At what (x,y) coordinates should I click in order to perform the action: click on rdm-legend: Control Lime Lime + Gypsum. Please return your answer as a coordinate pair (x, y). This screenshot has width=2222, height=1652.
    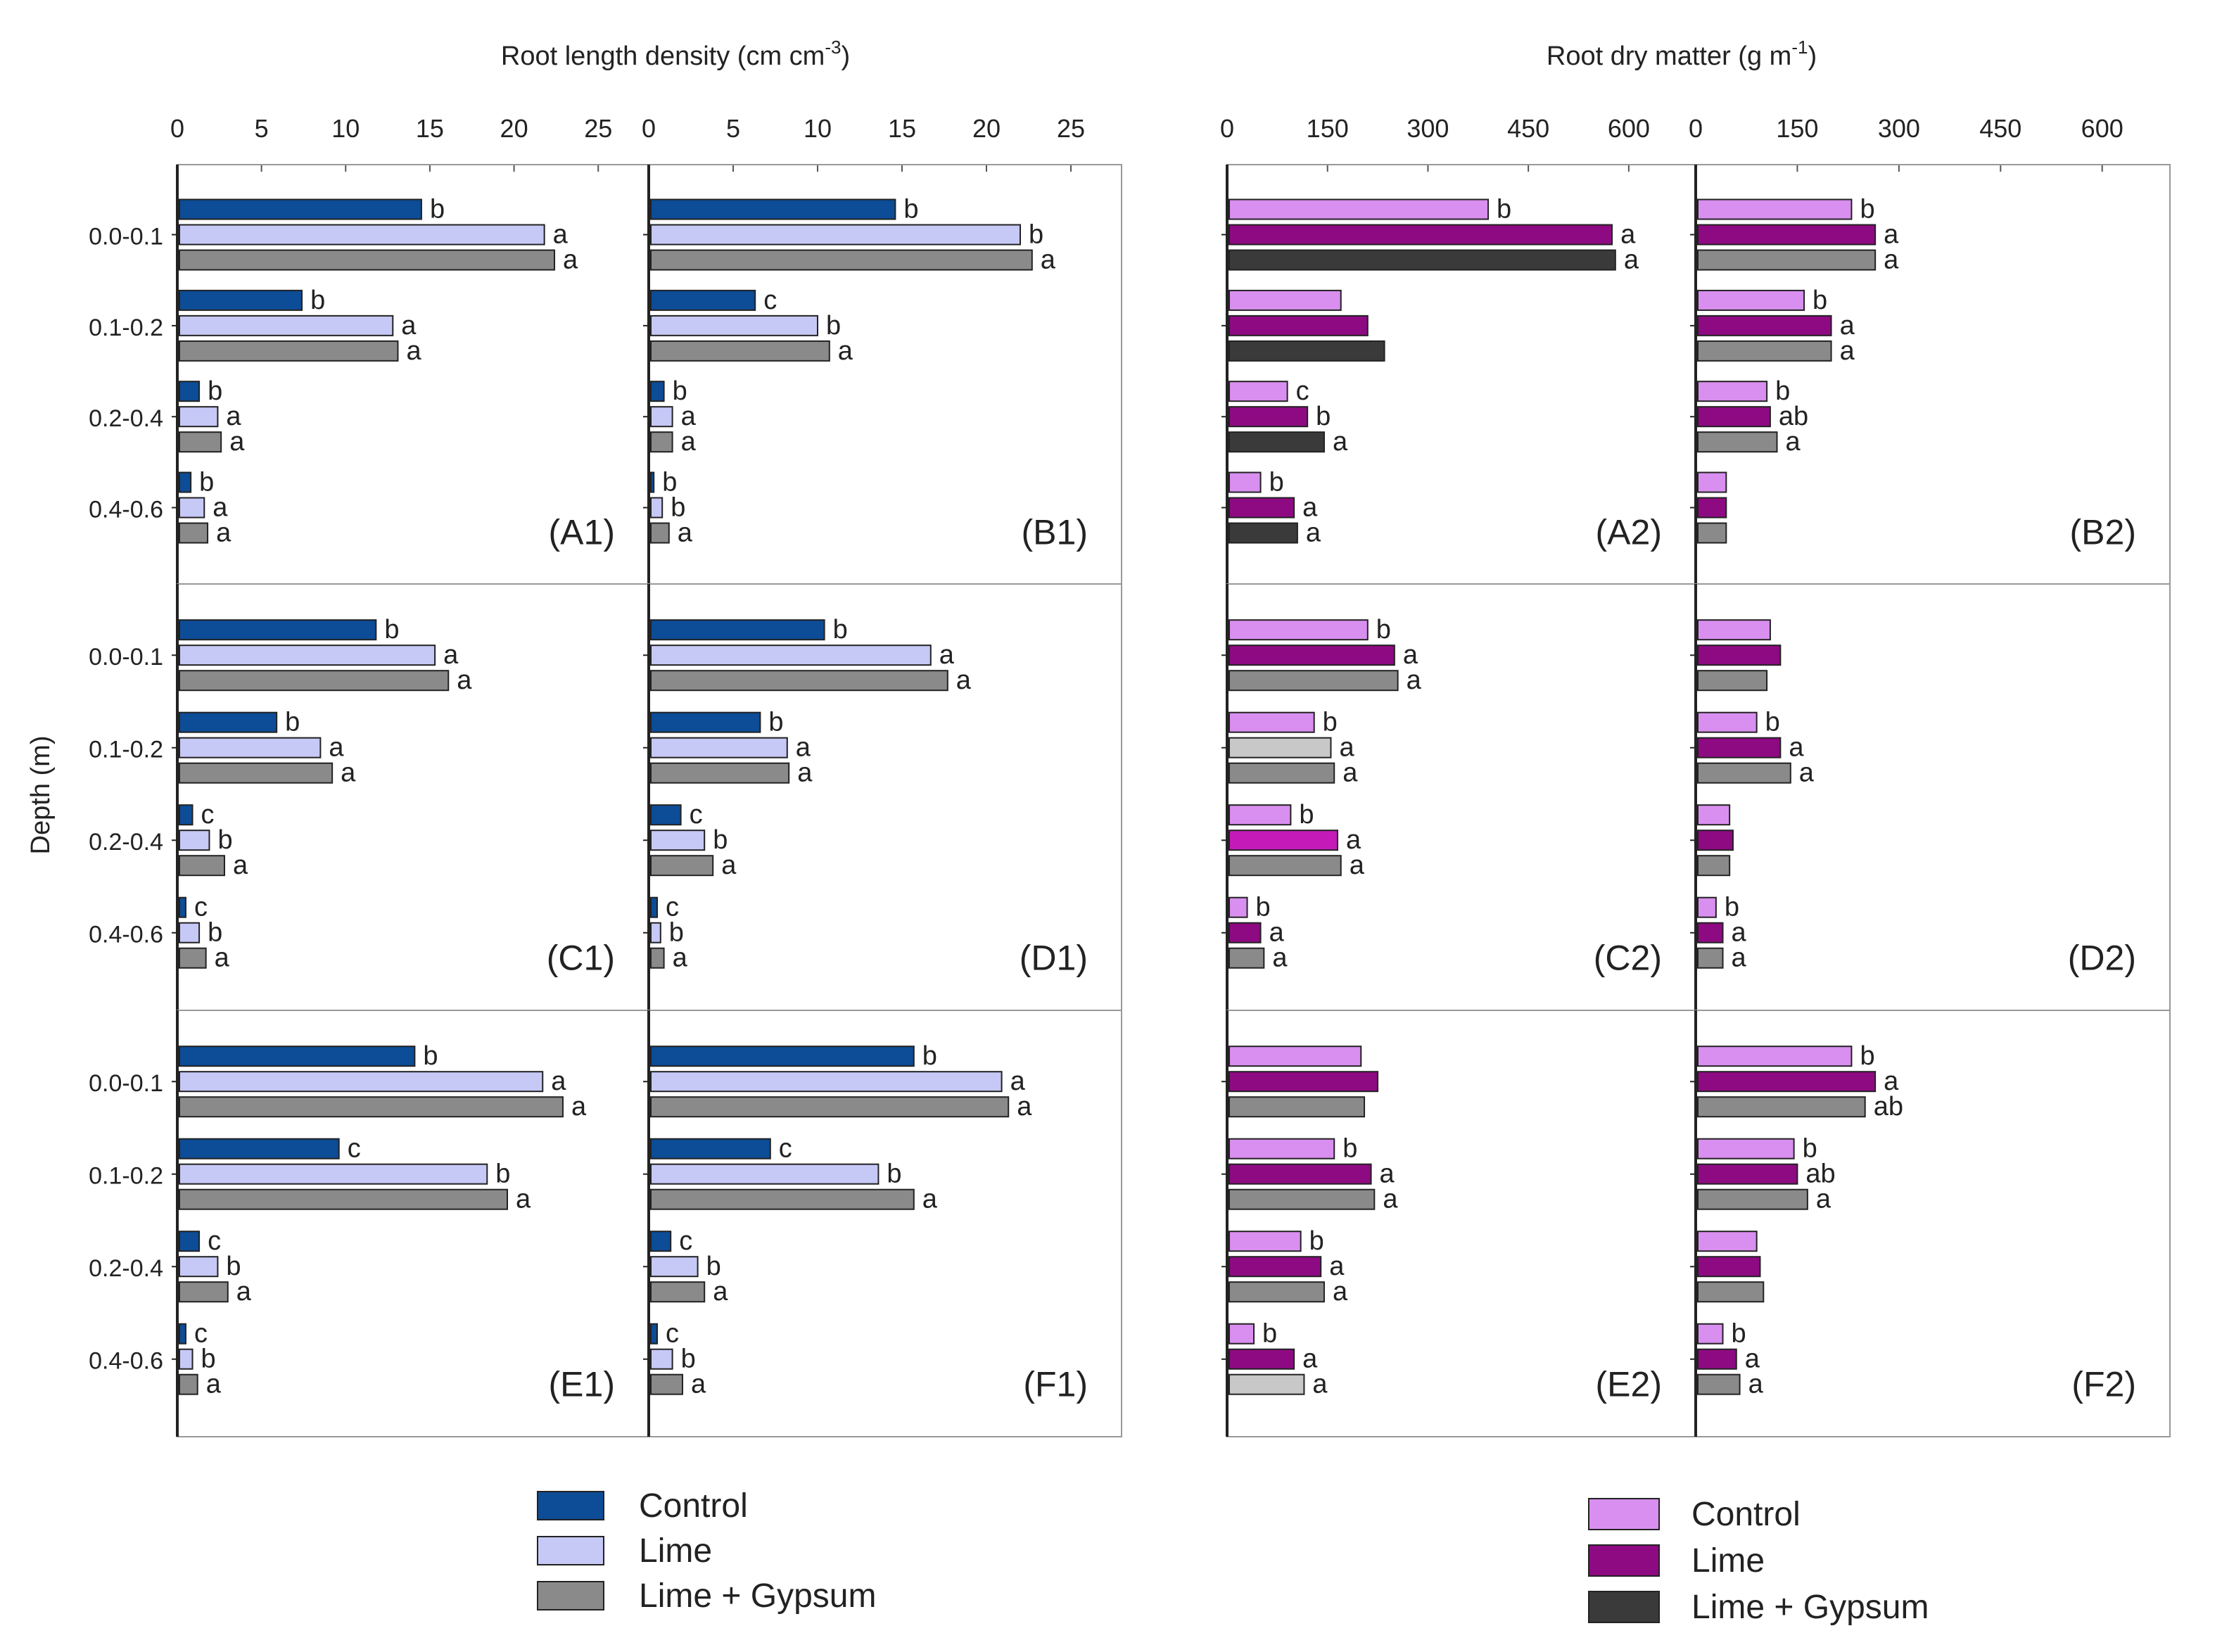
    Looking at the image, I should click on (1758, 1561).